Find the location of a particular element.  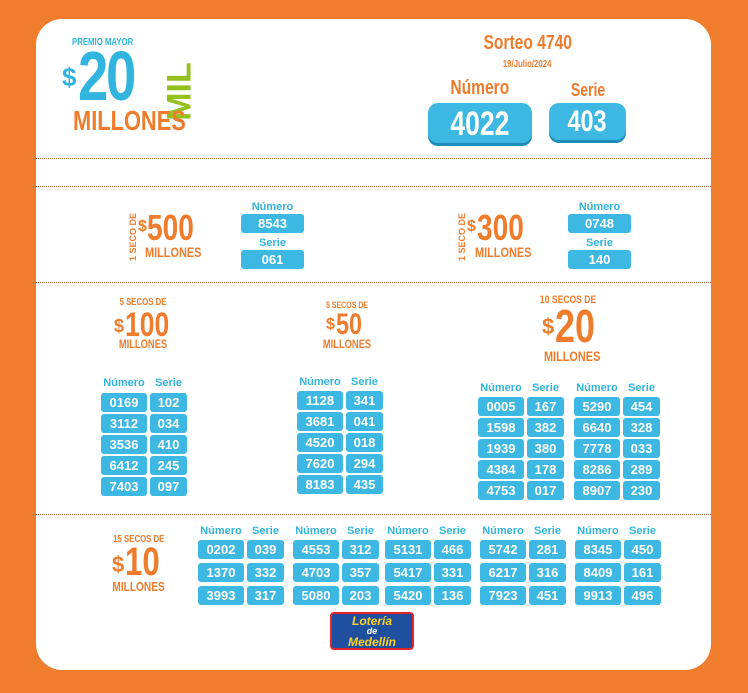

logo-line-2: de is located at coordinates (372, 631).